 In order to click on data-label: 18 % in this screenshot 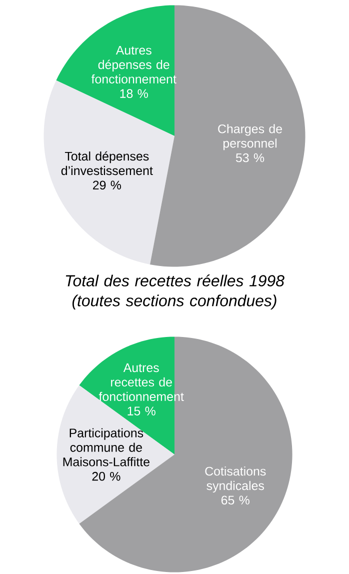, I will do `click(134, 93)`.